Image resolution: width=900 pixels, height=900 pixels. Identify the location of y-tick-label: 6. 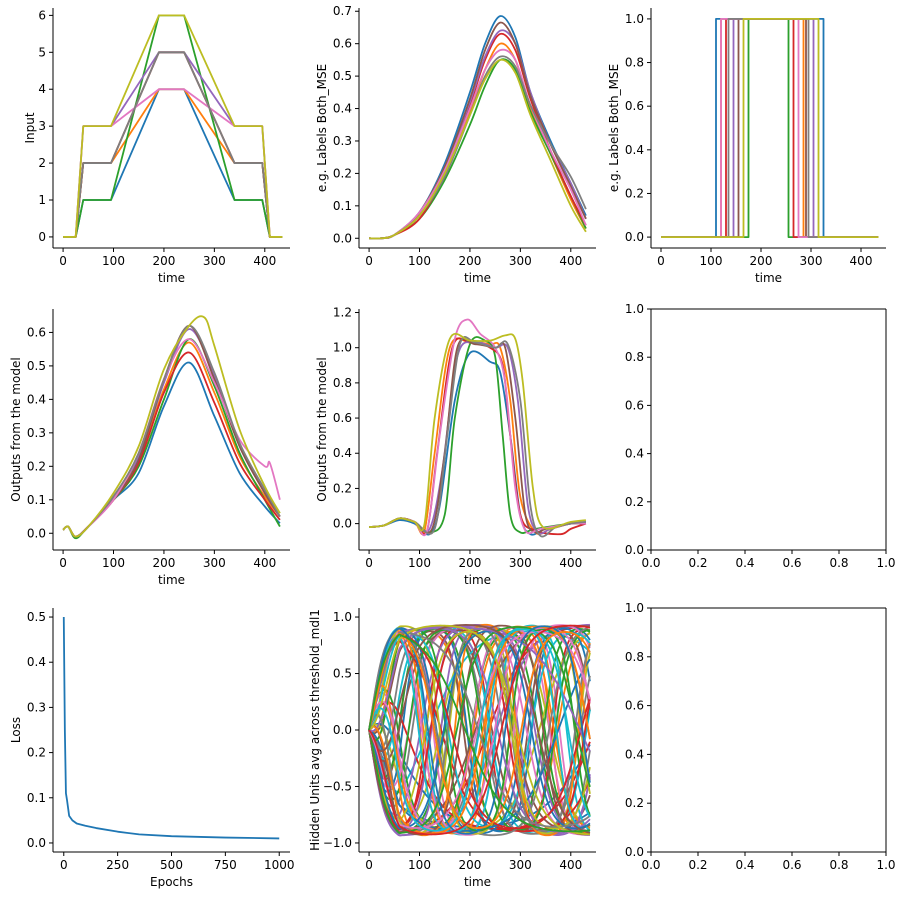
(42, 15).